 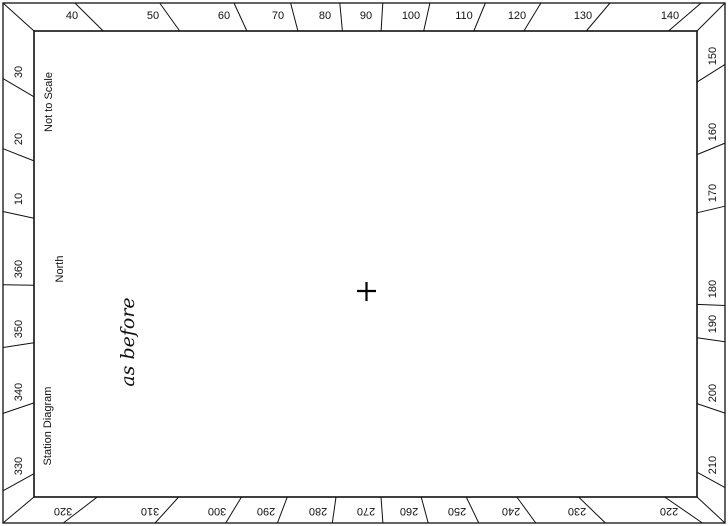 I want to click on tick-label-260: 260, so click(x=409, y=511).